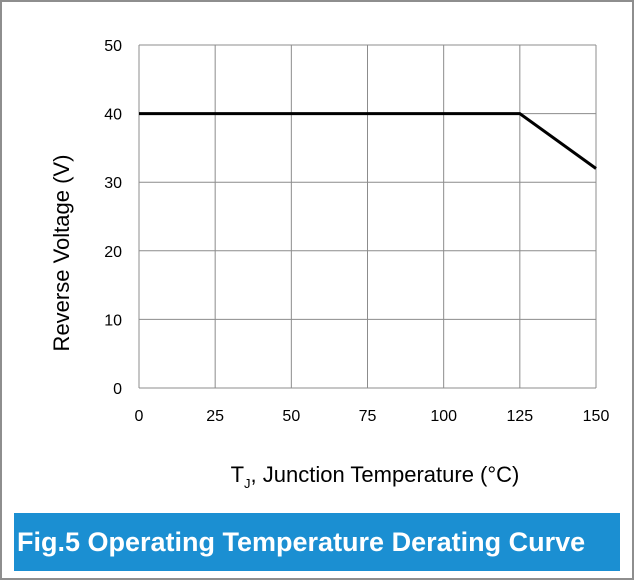 This screenshot has width=634, height=580. I want to click on x-tick-label: 150, so click(596, 416).